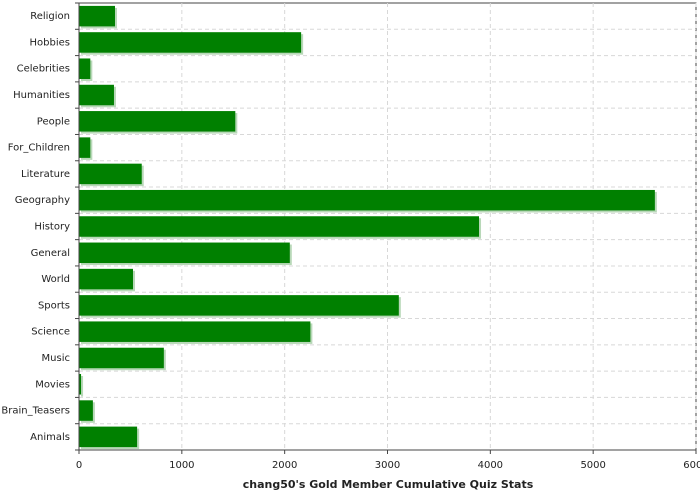 This screenshot has width=700, height=500. What do you see at coordinates (691, 465) in the screenshot?
I see `x-tick-label: 6000` at bounding box center [691, 465].